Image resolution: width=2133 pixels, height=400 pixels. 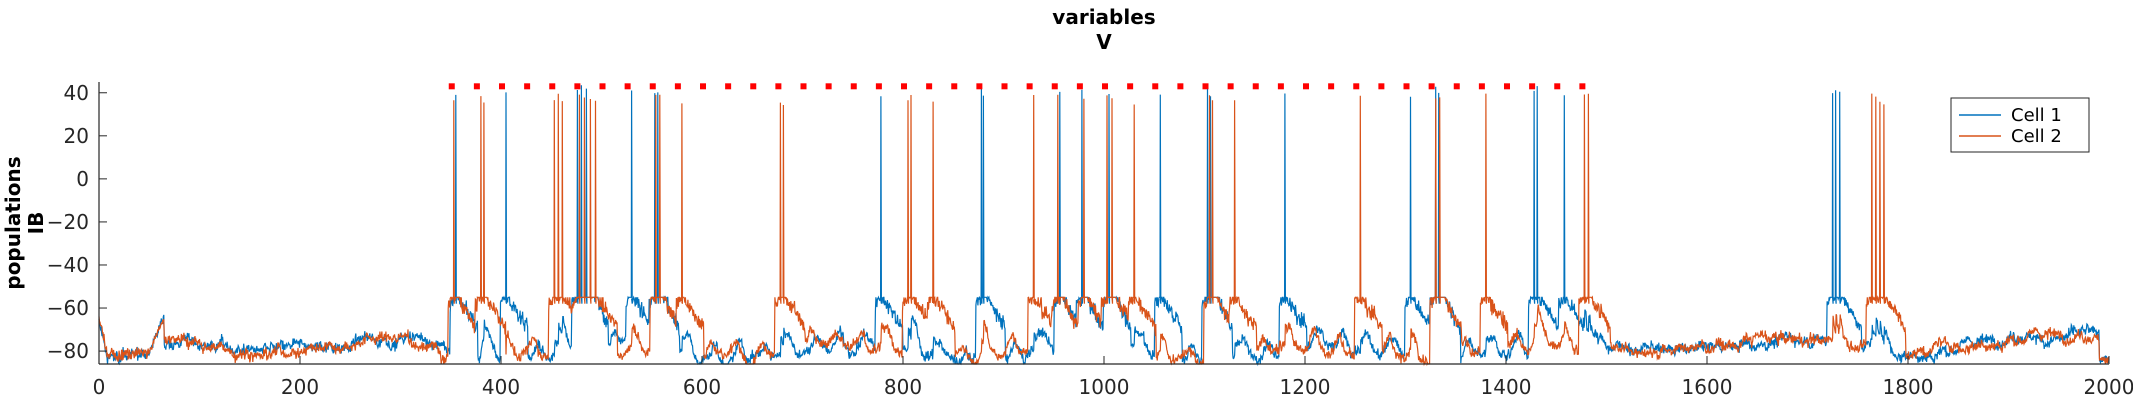 What do you see at coordinates (2036, 136) in the screenshot?
I see `legend-entry: Cell 2` at bounding box center [2036, 136].